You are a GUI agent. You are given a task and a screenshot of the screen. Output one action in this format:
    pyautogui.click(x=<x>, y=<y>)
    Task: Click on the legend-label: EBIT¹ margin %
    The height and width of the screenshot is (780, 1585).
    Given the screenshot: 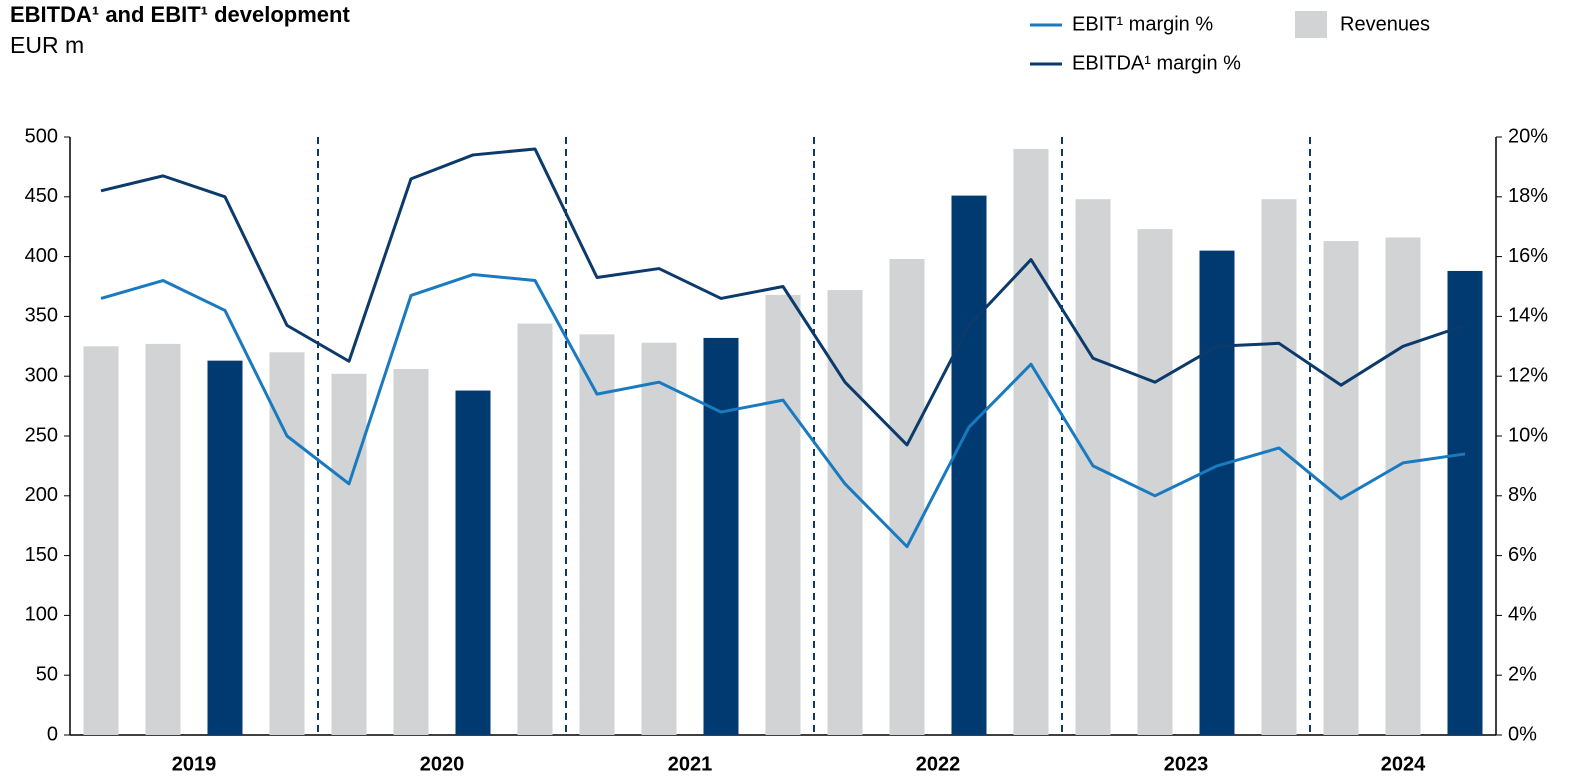 What is the action you would take?
    pyautogui.click(x=1142, y=24)
    